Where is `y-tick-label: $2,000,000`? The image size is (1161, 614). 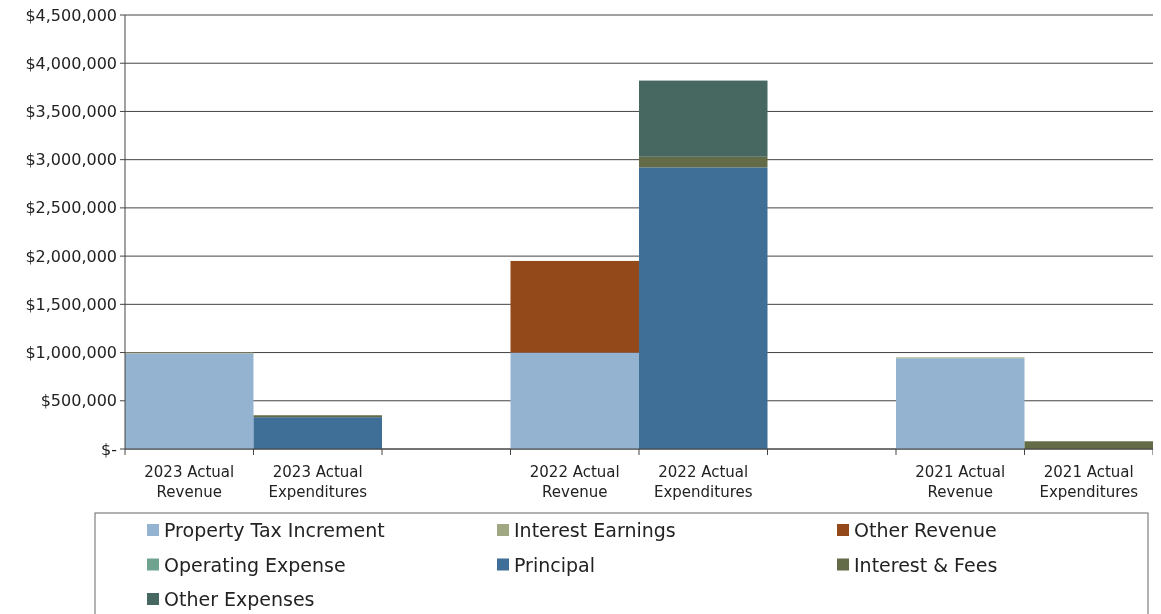 y-tick-label: $2,000,000 is located at coordinates (71, 256).